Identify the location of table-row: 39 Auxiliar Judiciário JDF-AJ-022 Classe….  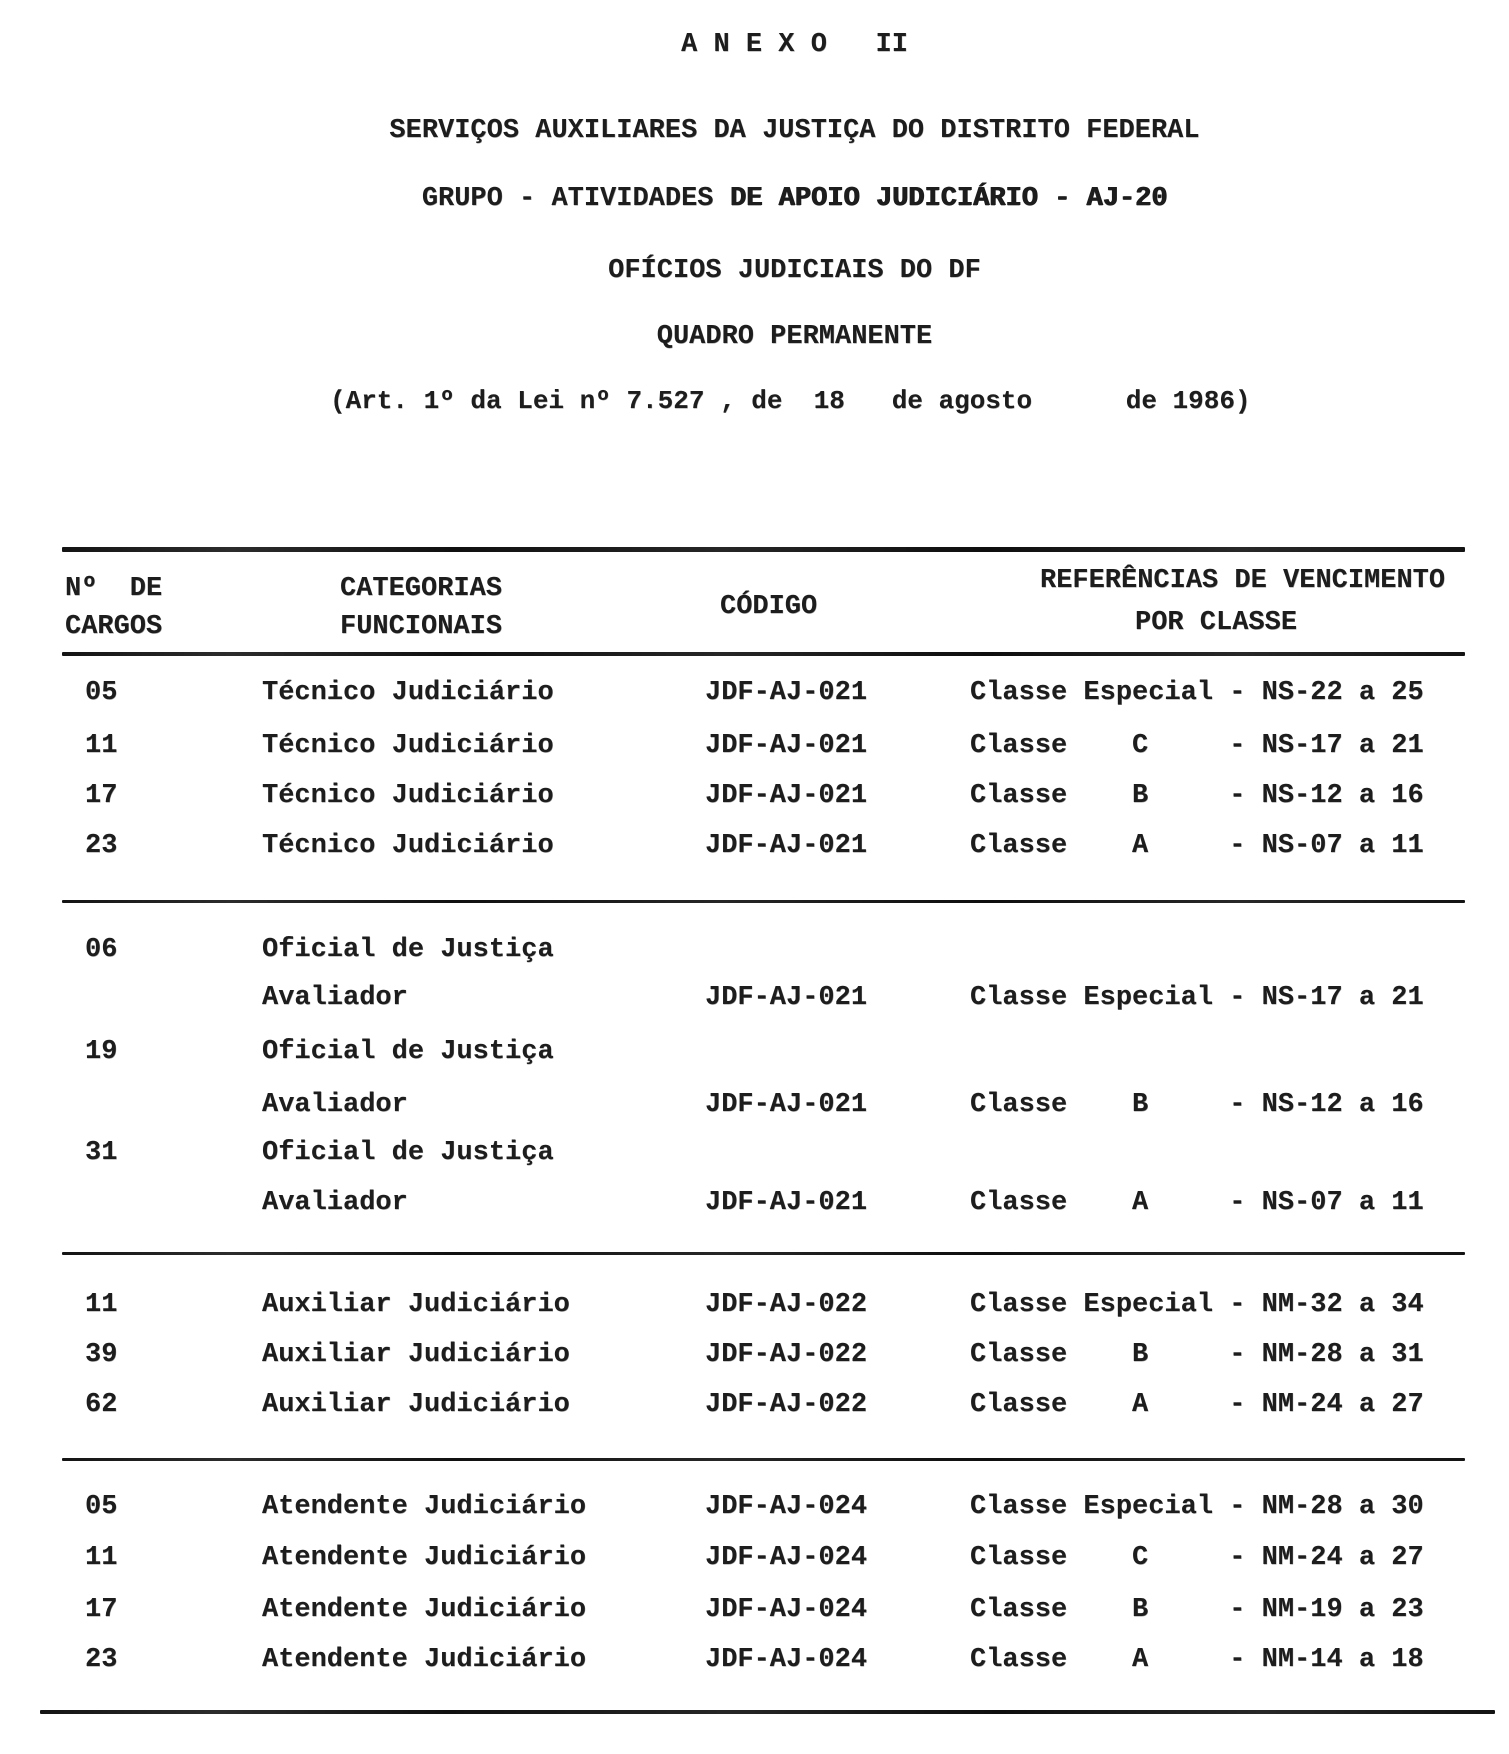
(754, 1358).